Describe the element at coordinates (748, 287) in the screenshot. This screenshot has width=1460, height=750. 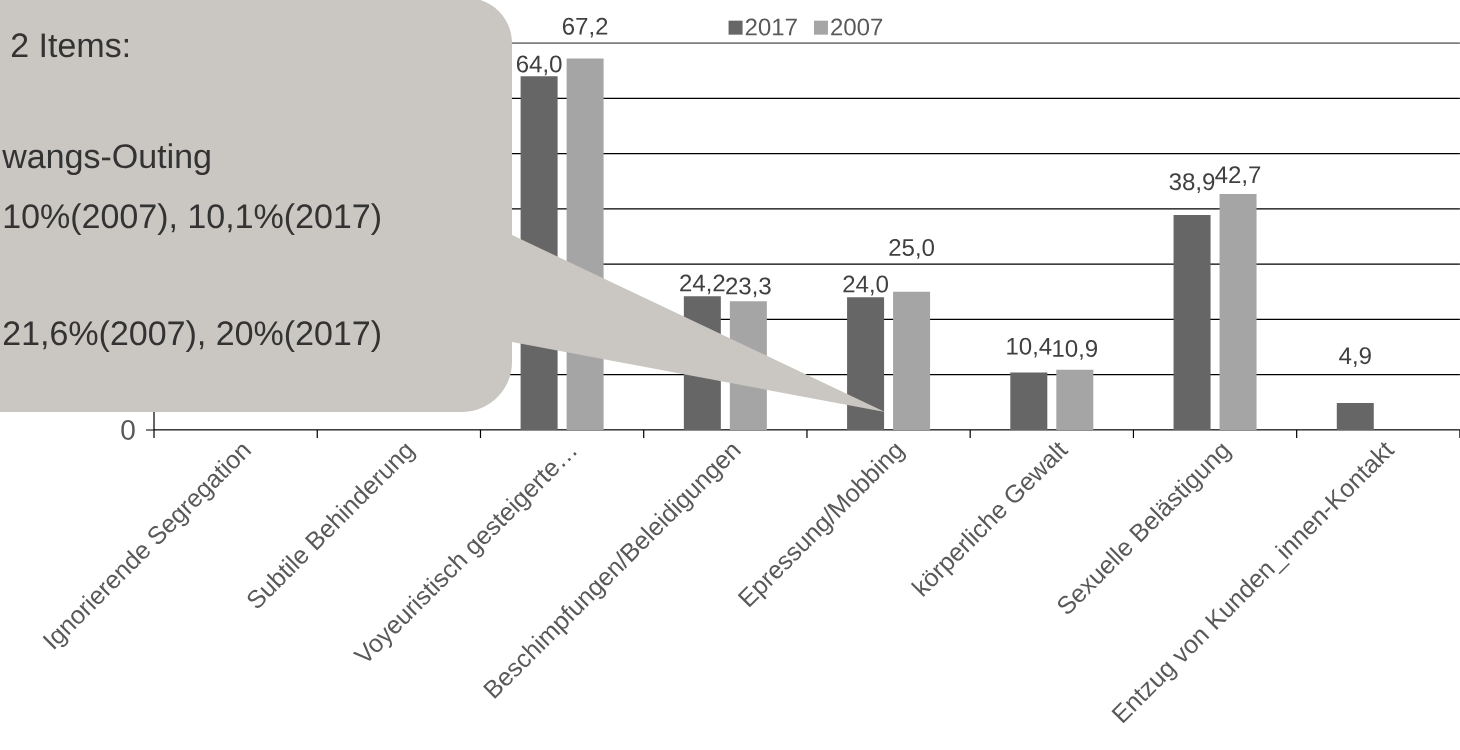
I see `data-label: 23,3` at that location.